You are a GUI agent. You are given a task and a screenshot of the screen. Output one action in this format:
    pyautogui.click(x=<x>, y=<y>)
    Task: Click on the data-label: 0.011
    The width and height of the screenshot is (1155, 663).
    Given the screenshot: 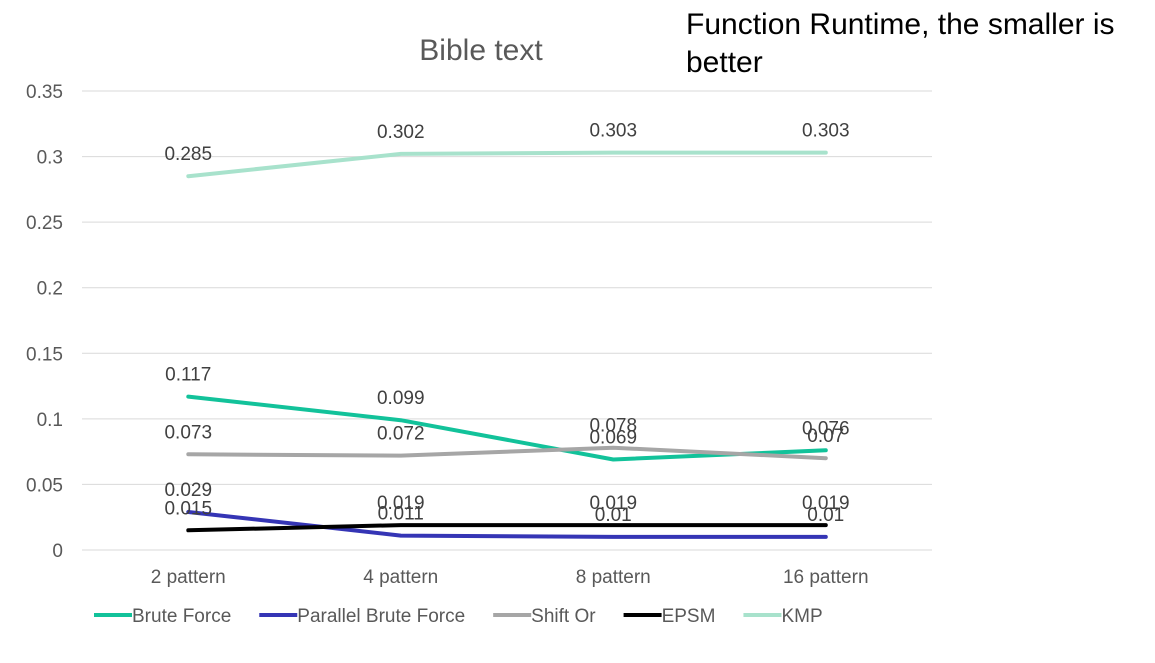 What is the action you would take?
    pyautogui.click(x=401, y=514)
    